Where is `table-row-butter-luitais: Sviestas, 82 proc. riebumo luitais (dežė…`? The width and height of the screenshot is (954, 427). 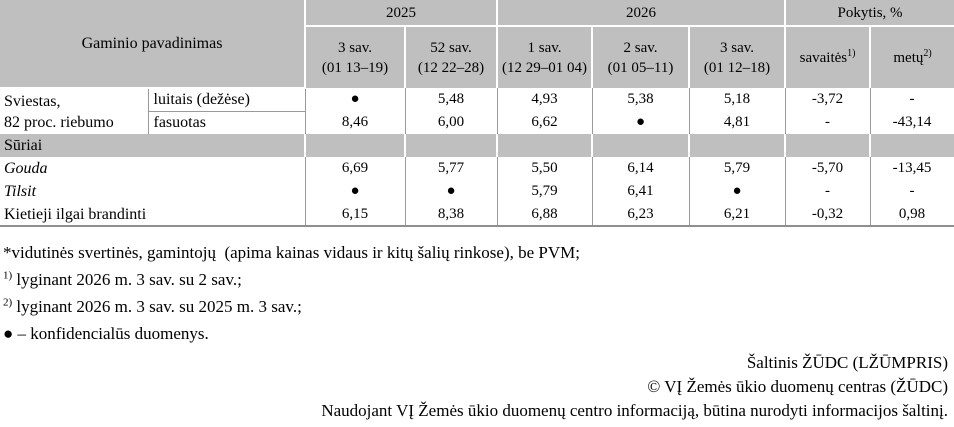
table-row-butter-luitais: Sviestas, 82 proc. riebumo luitais (dežė… is located at coordinates (477, 111).